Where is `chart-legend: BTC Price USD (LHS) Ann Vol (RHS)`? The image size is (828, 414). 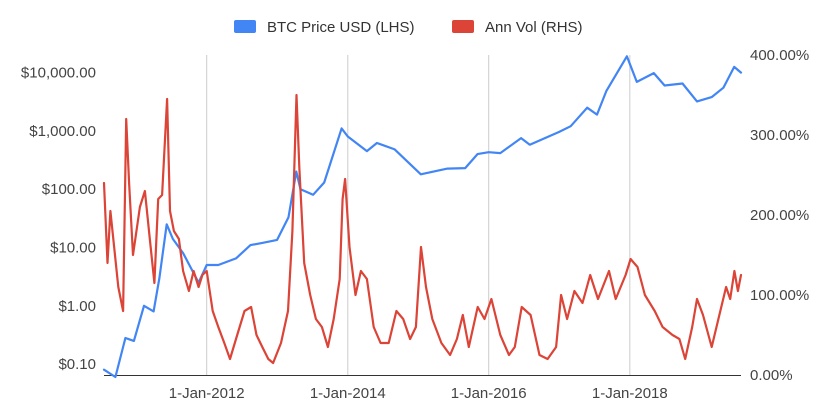
chart-legend: BTC Price USD (LHS) Ann Vol (RHS) is located at coordinates (408, 27).